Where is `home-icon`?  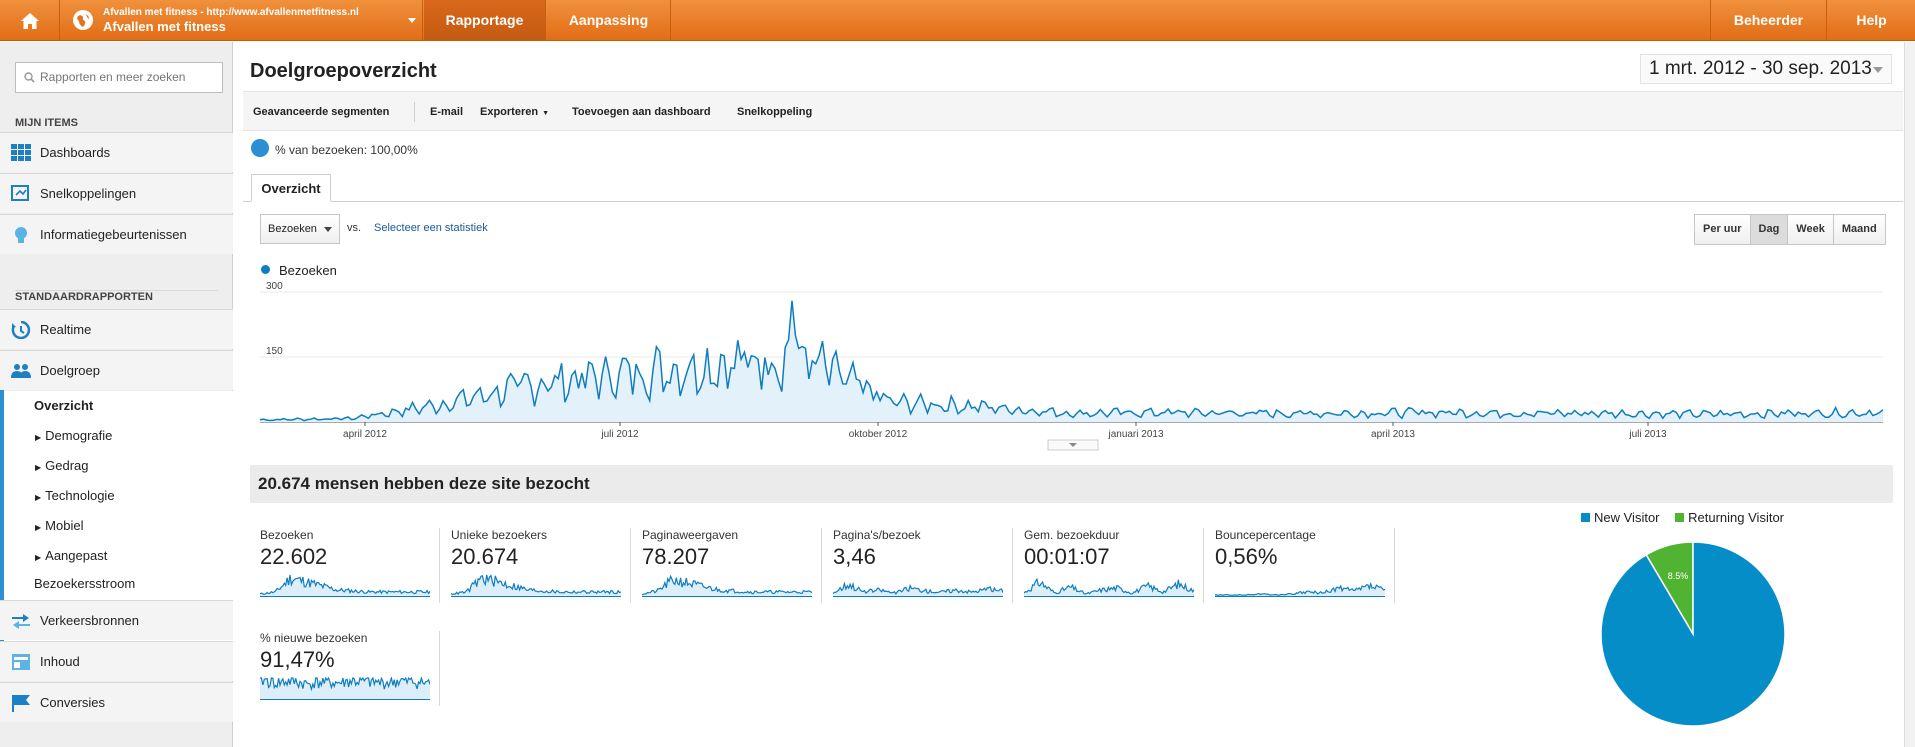 home-icon is located at coordinates (29, 20).